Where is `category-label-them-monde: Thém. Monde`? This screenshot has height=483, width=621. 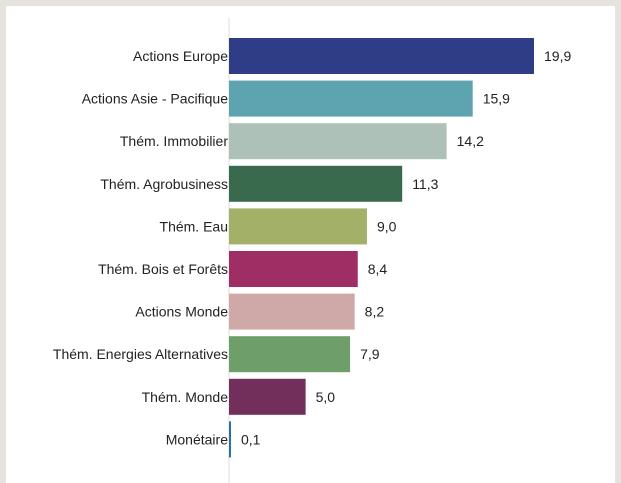 category-label-them-monde: Thém. Monde is located at coordinates (185, 397).